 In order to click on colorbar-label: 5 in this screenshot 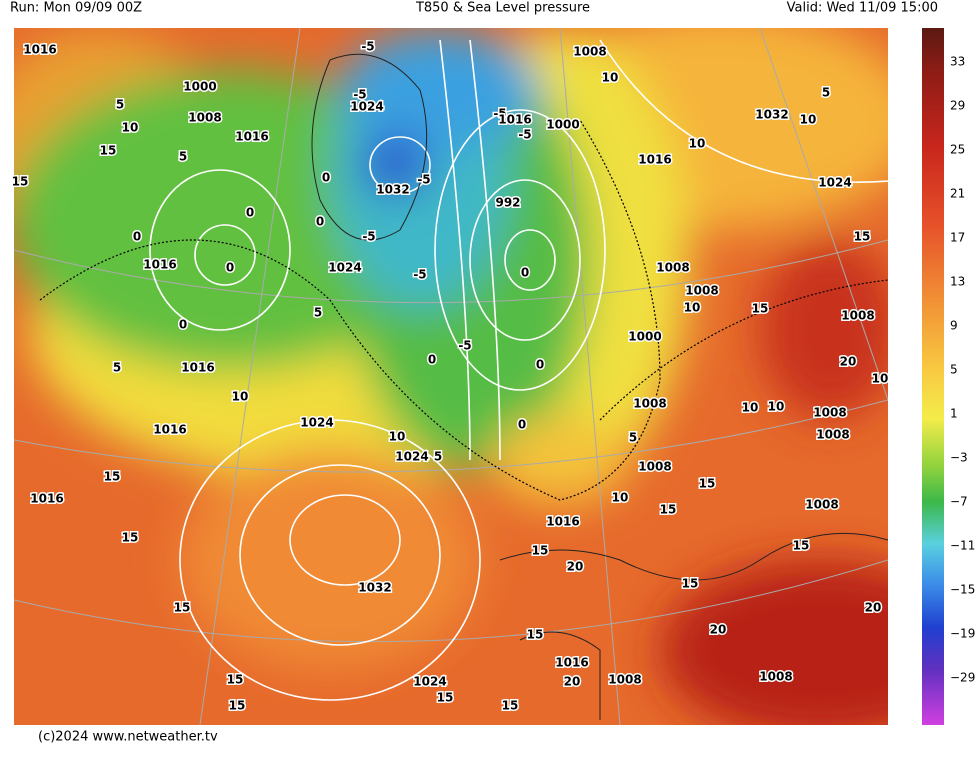, I will do `click(954, 370)`.